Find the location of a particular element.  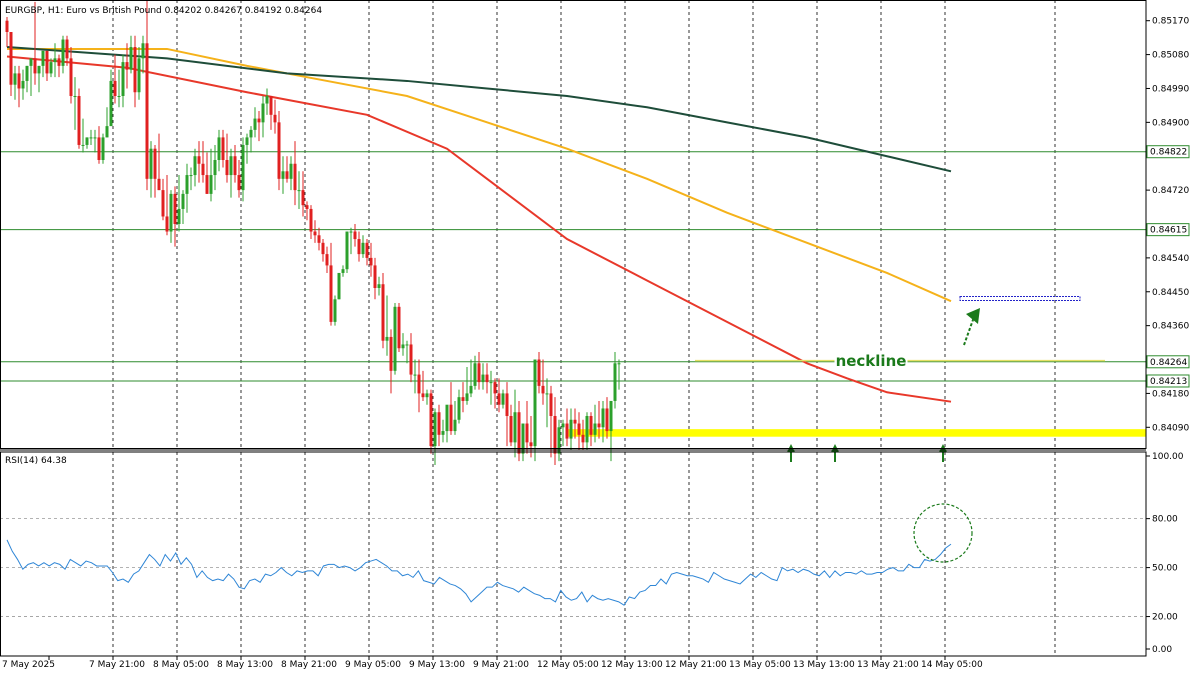

time-tick-label: 13 May 21:00 is located at coordinates (888, 665).